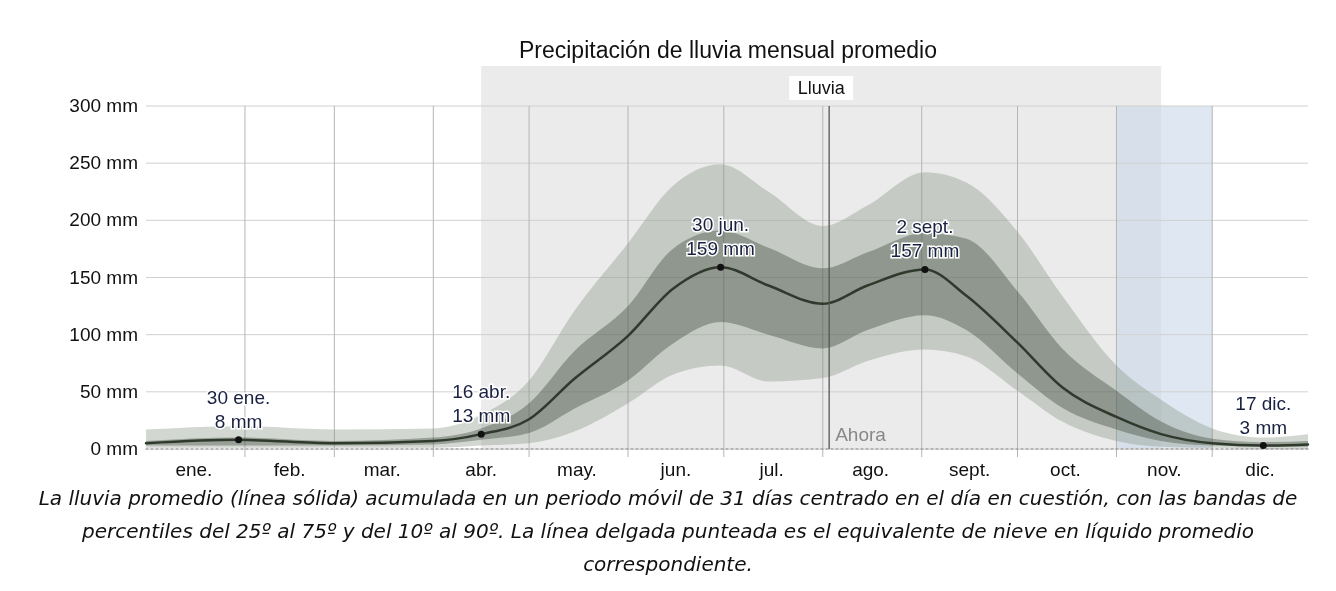 The height and width of the screenshot is (591, 1336). Describe the element at coordinates (577, 469) in the screenshot. I see `x-tick-label: may.` at that location.